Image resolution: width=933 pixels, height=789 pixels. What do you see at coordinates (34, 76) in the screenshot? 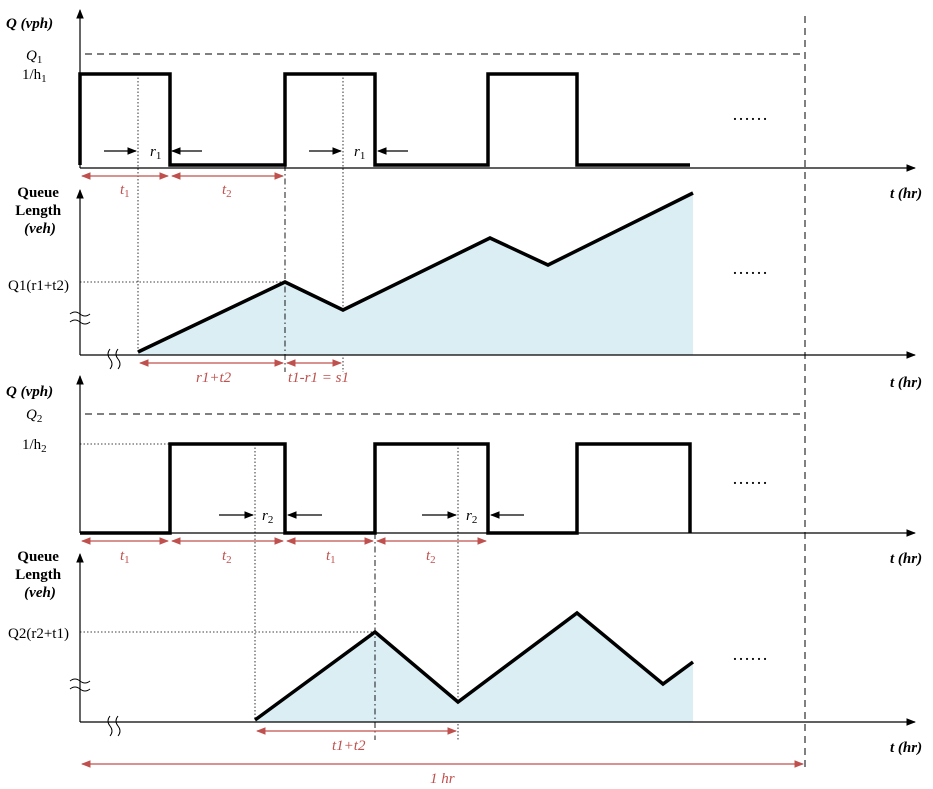
I see `headway-label: 1/h1` at bounding box center [34, 76].